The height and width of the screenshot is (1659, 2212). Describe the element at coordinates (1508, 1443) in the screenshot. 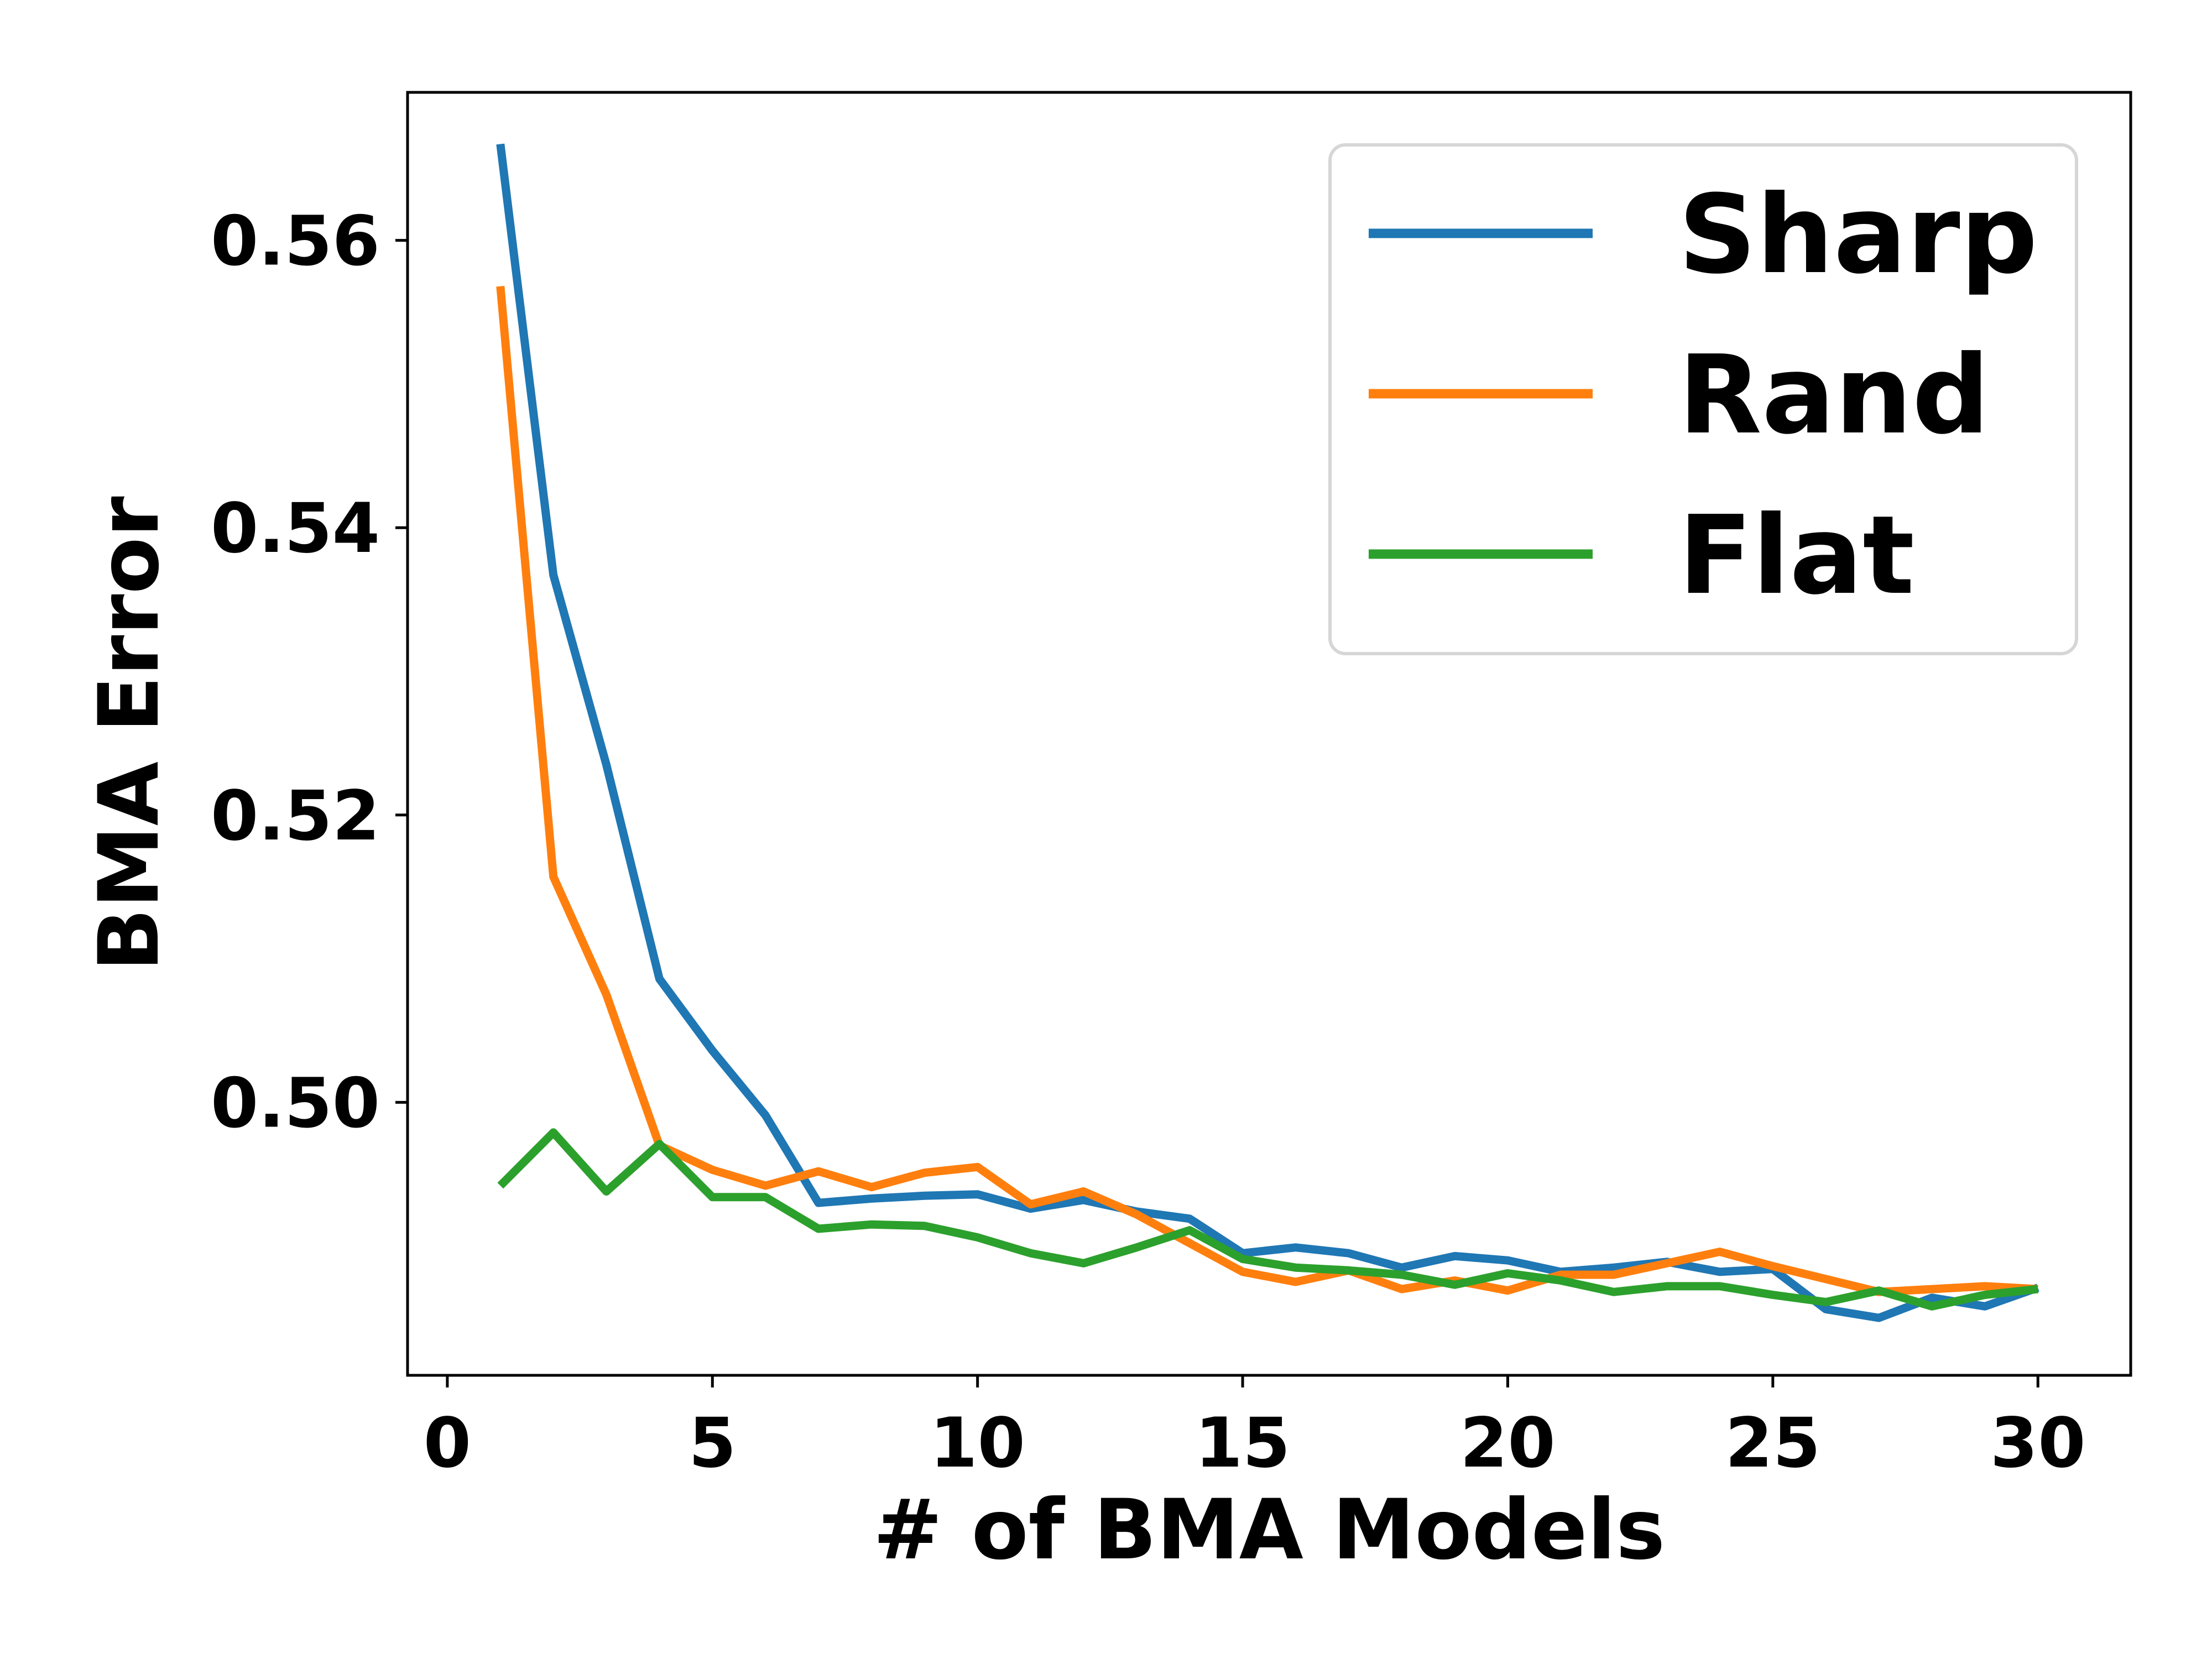

I see `x-tick-label: 20` at that location.